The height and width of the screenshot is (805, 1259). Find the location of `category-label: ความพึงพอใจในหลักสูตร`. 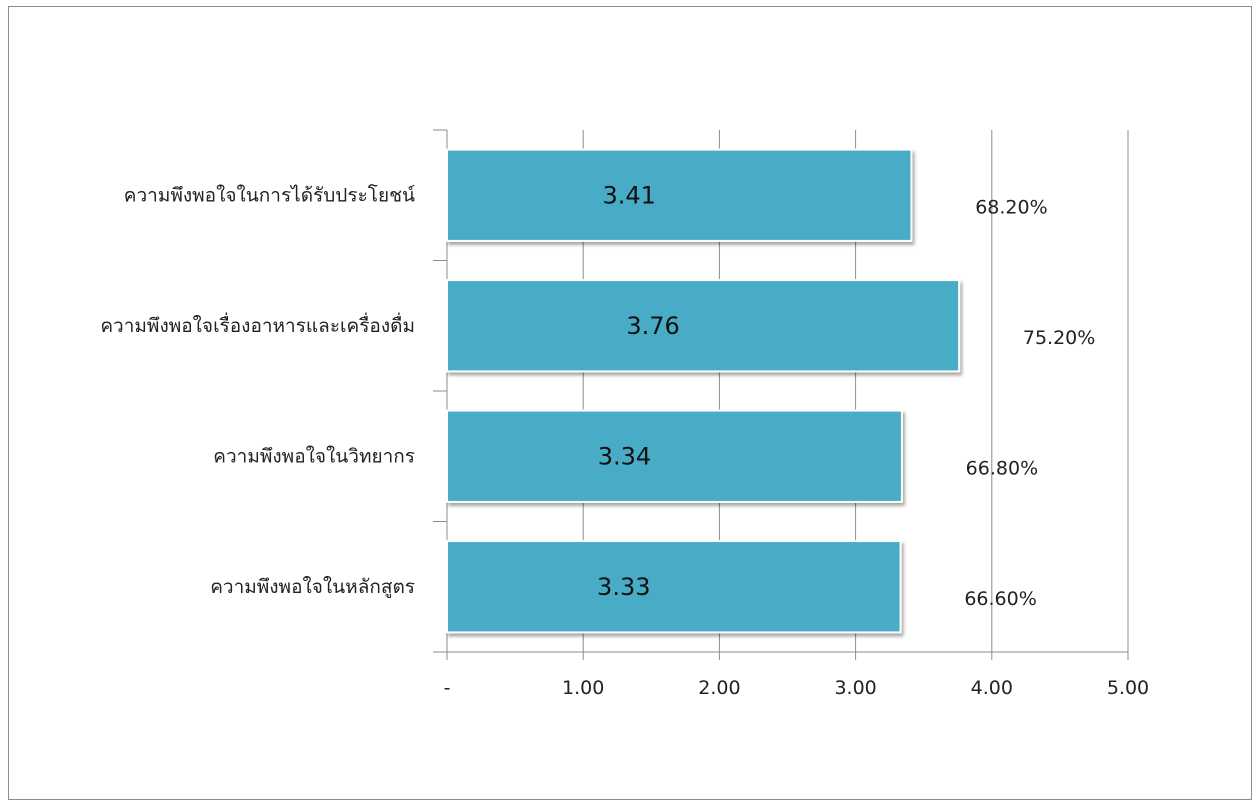

category-label: ความพึงพอใจในหลักสูตร is located at coordinates (312, 587).